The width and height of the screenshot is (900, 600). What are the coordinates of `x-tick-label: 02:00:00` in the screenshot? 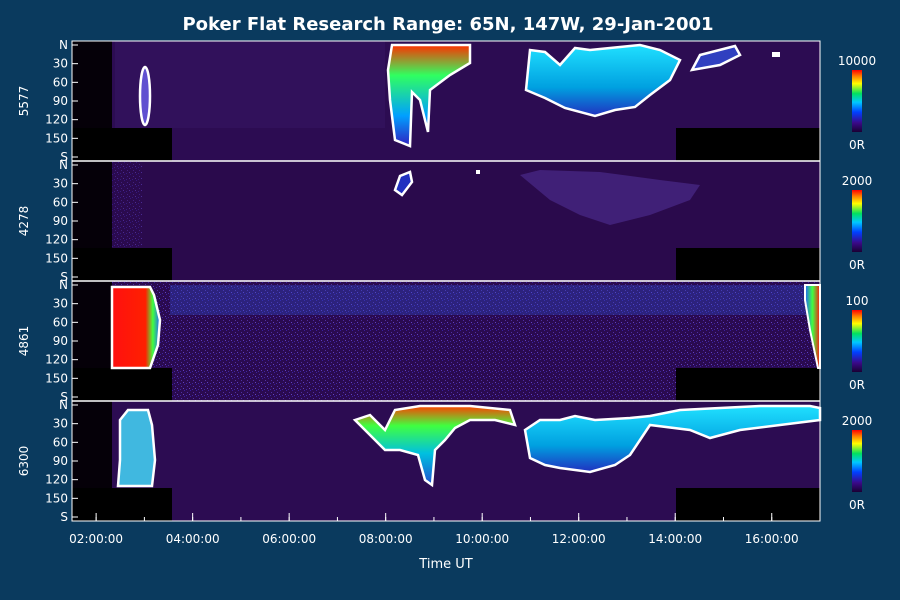 It's located at (96, 539).